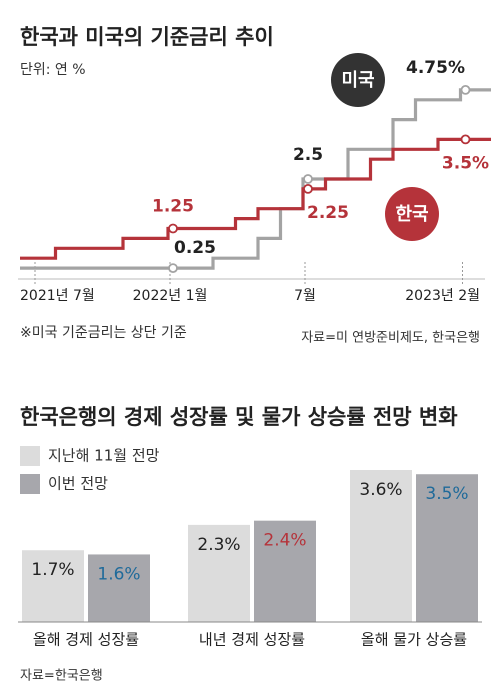  I want to click on chart-title: 한국은행의 경제 성장률 및 물가 상승률 전망 변화, so click(239, 417).